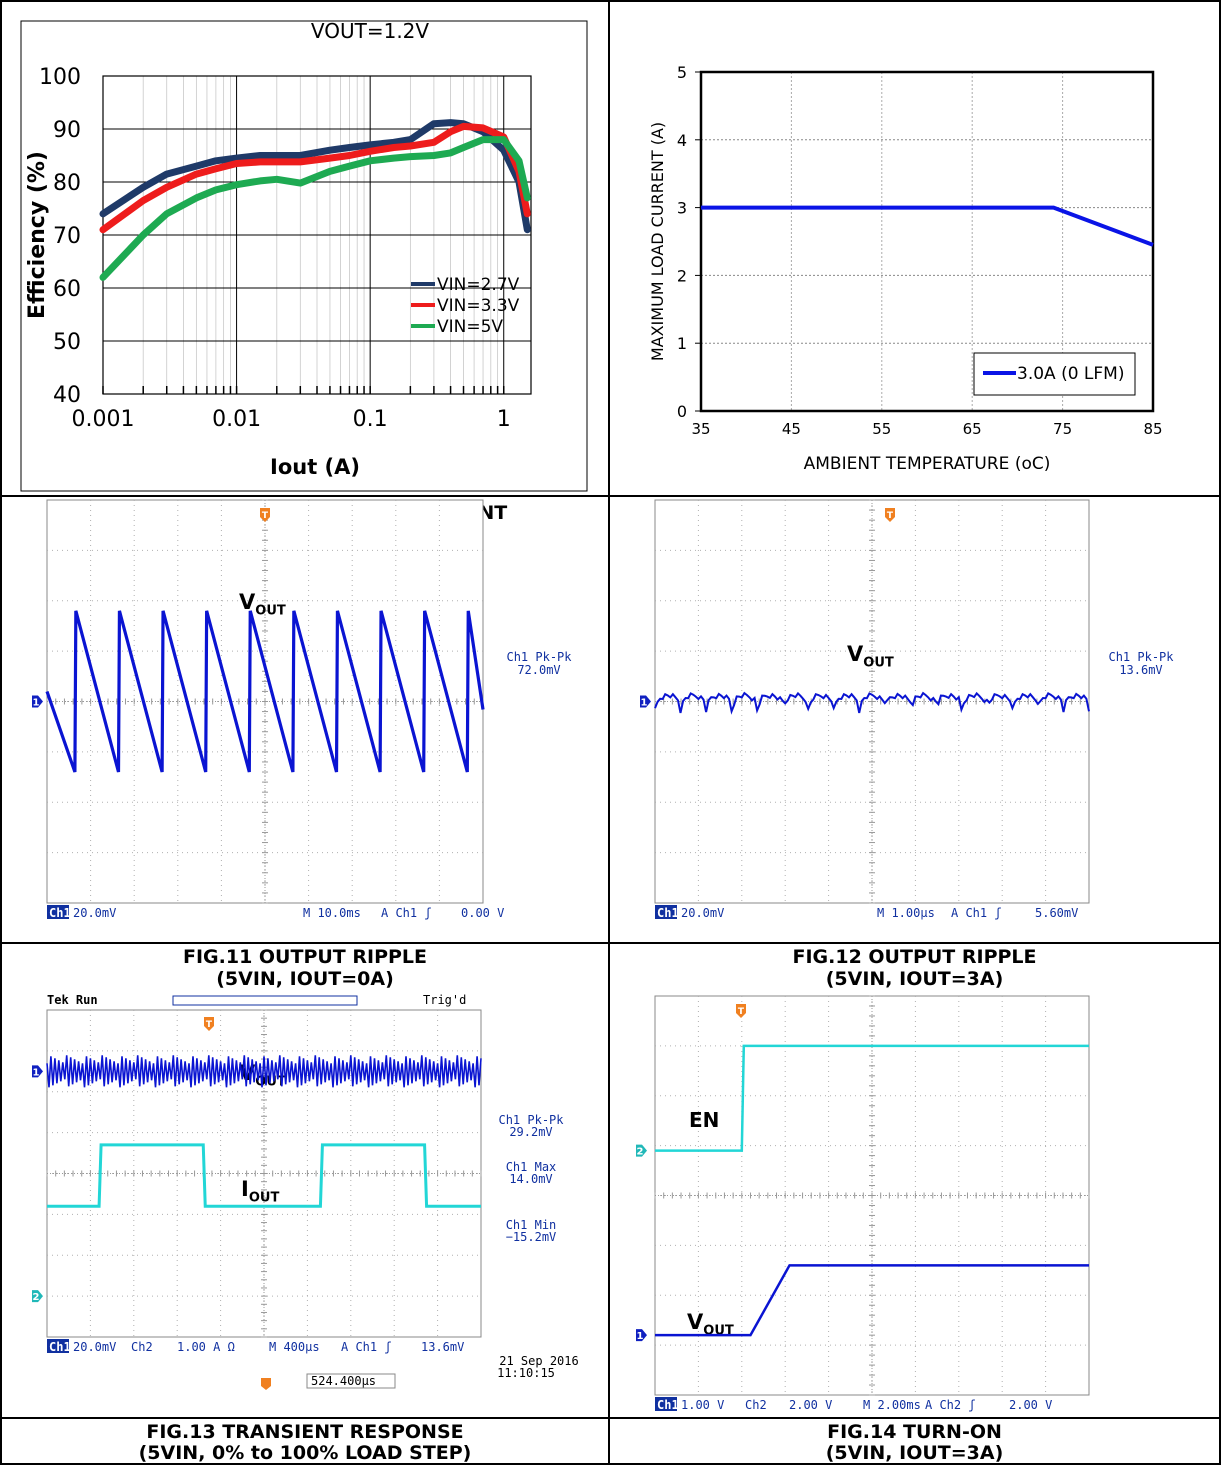 The width and height of the screenshot is (1221, 1465). I want to click on status-timebase: M 400µs, so click(294, 1347).